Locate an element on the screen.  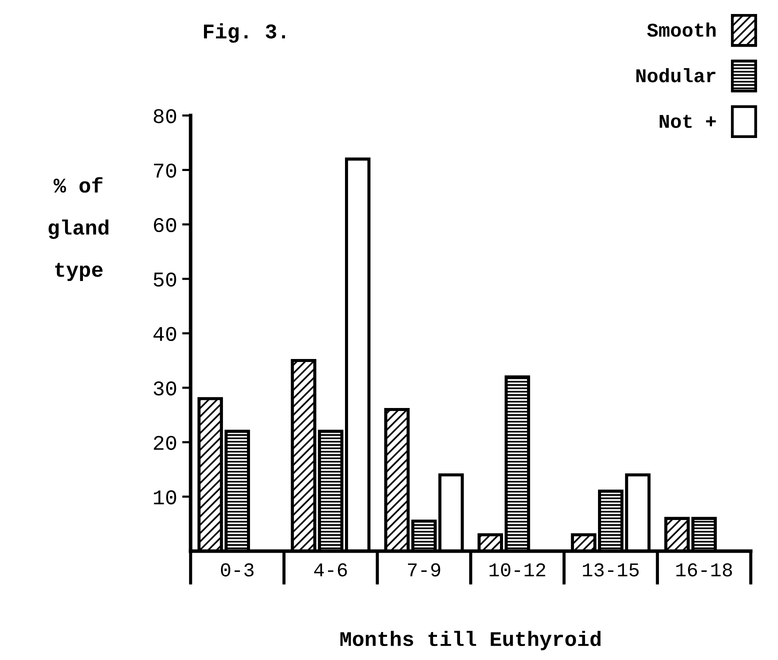
legend-label: Not + is located at coordinates (688, 121).